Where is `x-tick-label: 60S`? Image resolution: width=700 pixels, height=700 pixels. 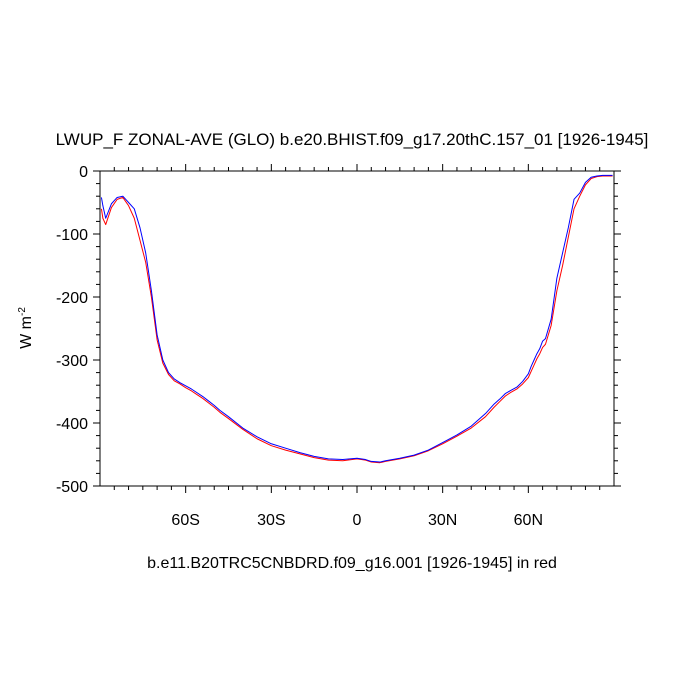 x-tick-label: 60S is located at coordinates (185, 520).